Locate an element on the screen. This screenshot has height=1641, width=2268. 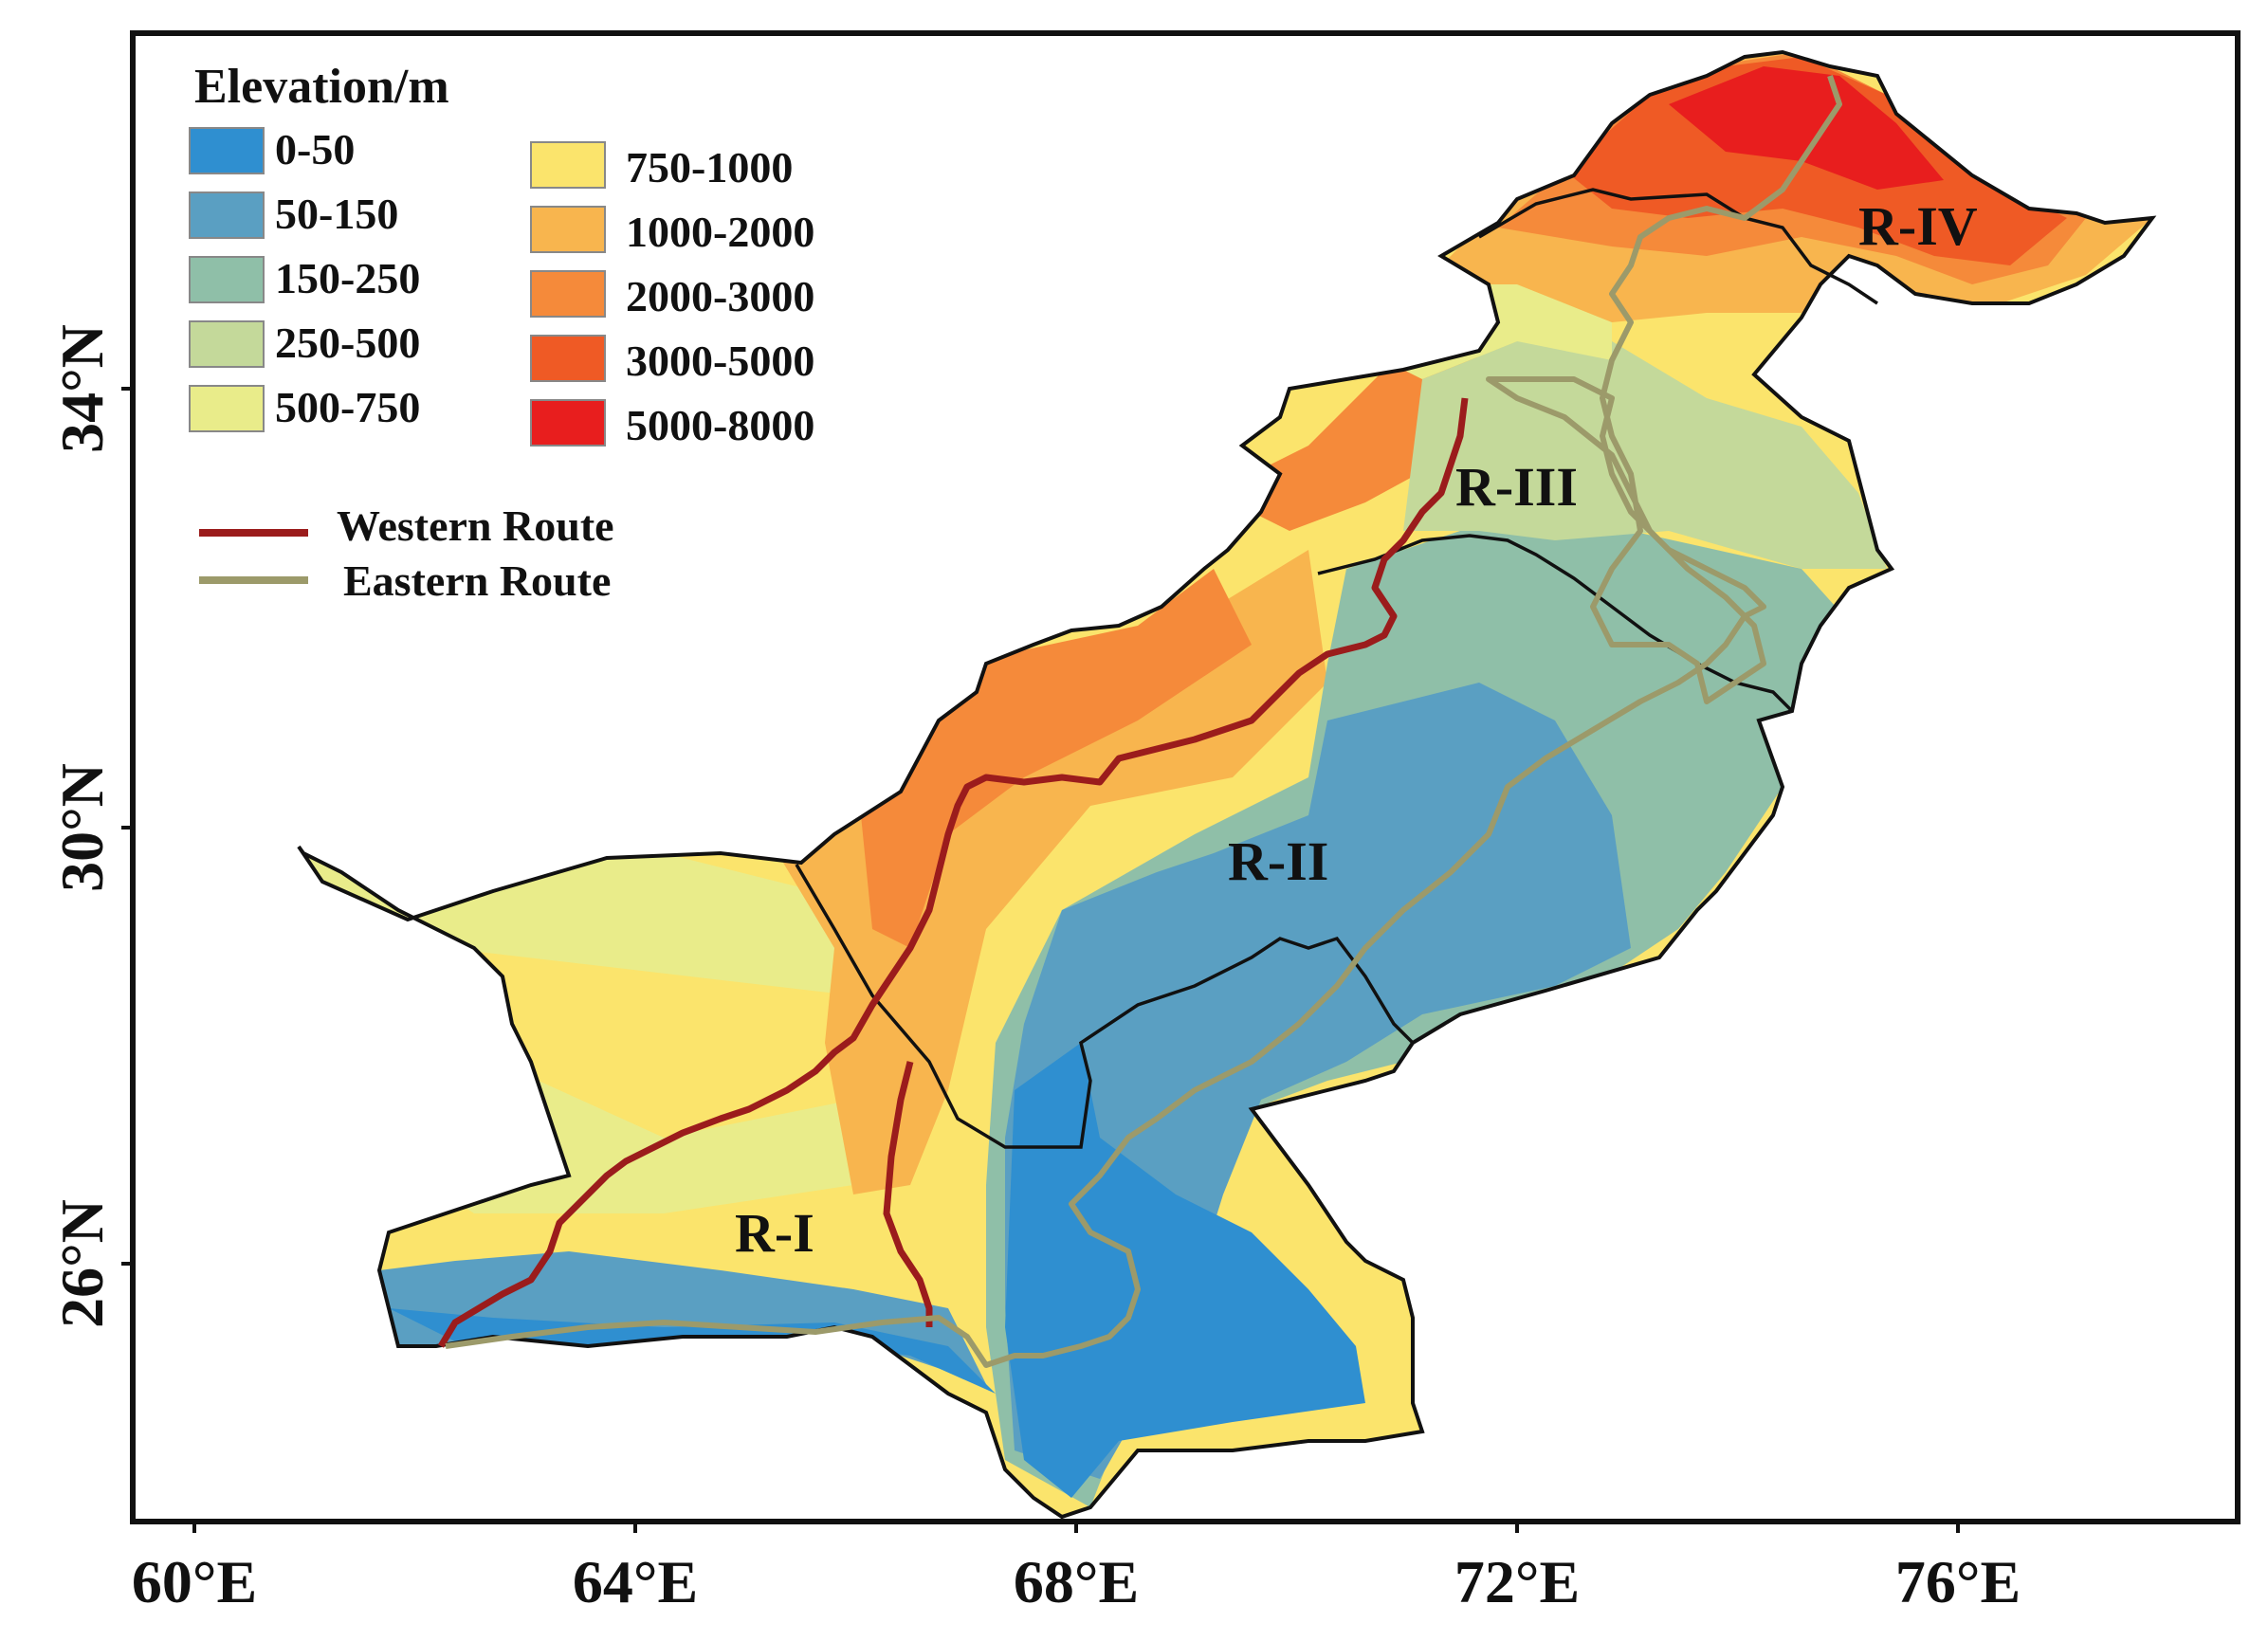
legend-label-2: 150-250 is located at coordinates (348, 278).